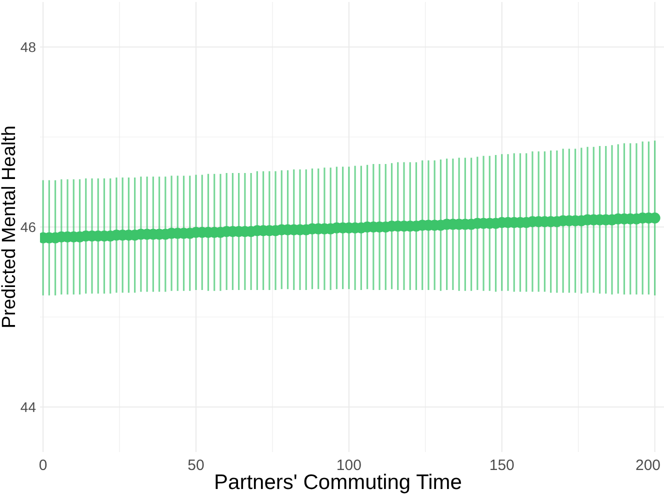 The height and width of the screenshot is (495, 664). Describe the element at coordinates (28, 46) in the screenshot. I see `y-tick-label: 48` at that location.